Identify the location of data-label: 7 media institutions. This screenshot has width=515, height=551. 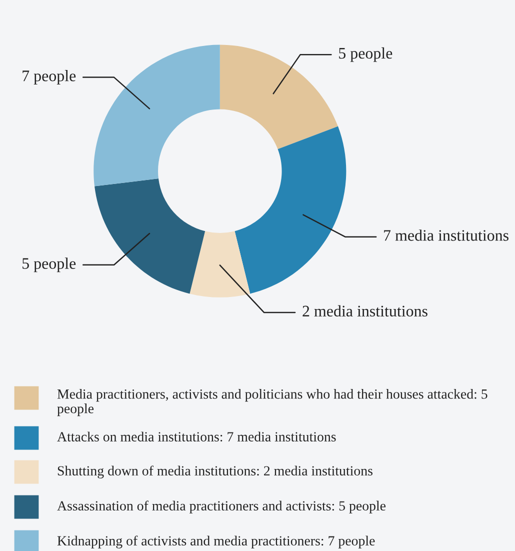
(446, 235).